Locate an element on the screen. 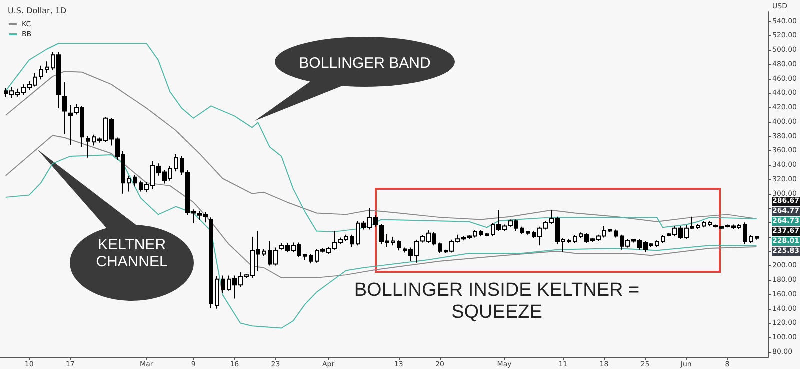 The width and height of the screenshot is (800, 369). chart-title: U.S. Dollar, 1D is located at coordinates (37, 11).